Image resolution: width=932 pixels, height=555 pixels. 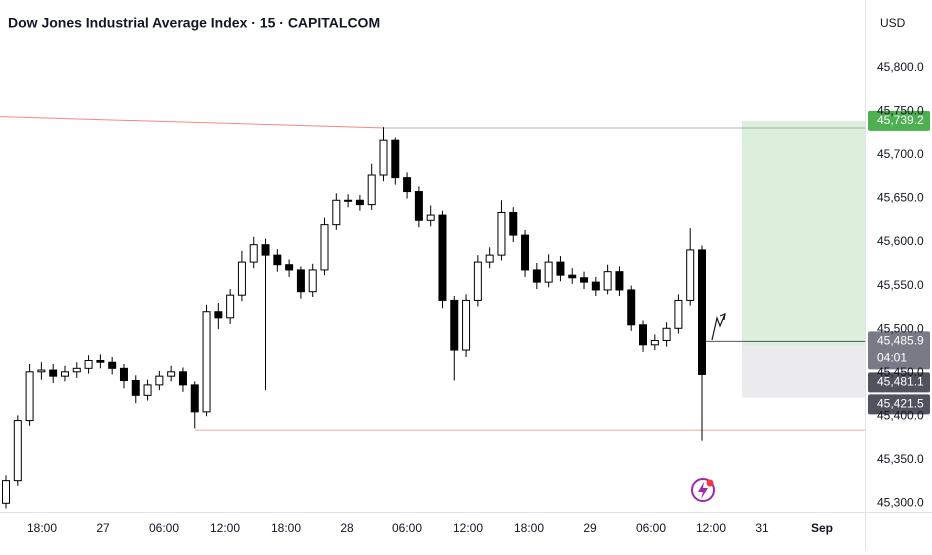 I want to click on x-tick-label: 29, so click(x=590, y=528).